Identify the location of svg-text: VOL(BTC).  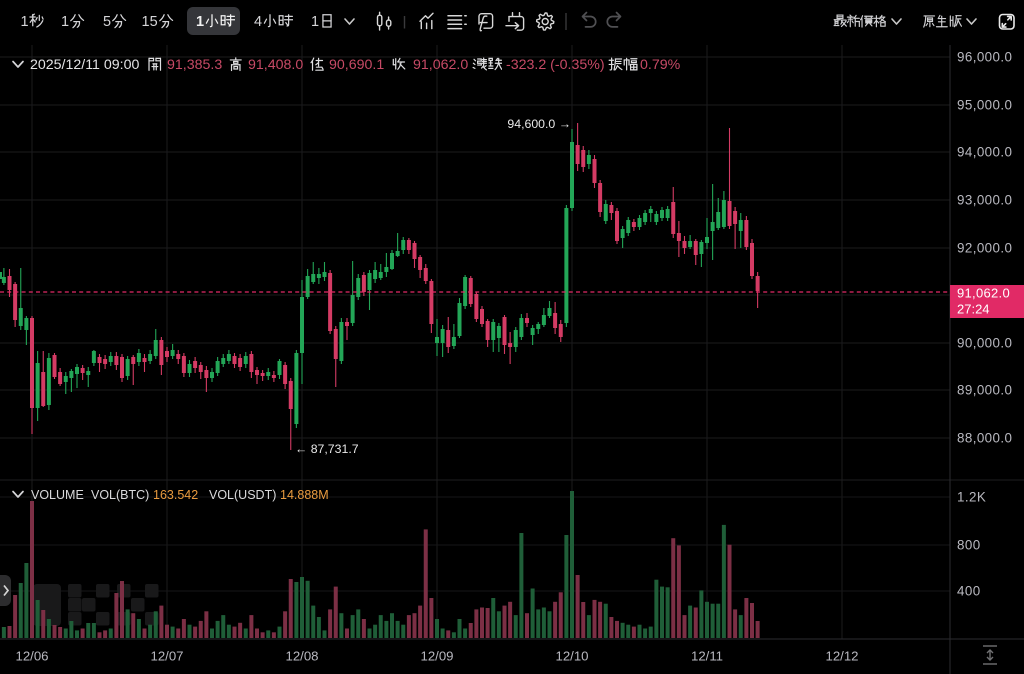
(120, 495).